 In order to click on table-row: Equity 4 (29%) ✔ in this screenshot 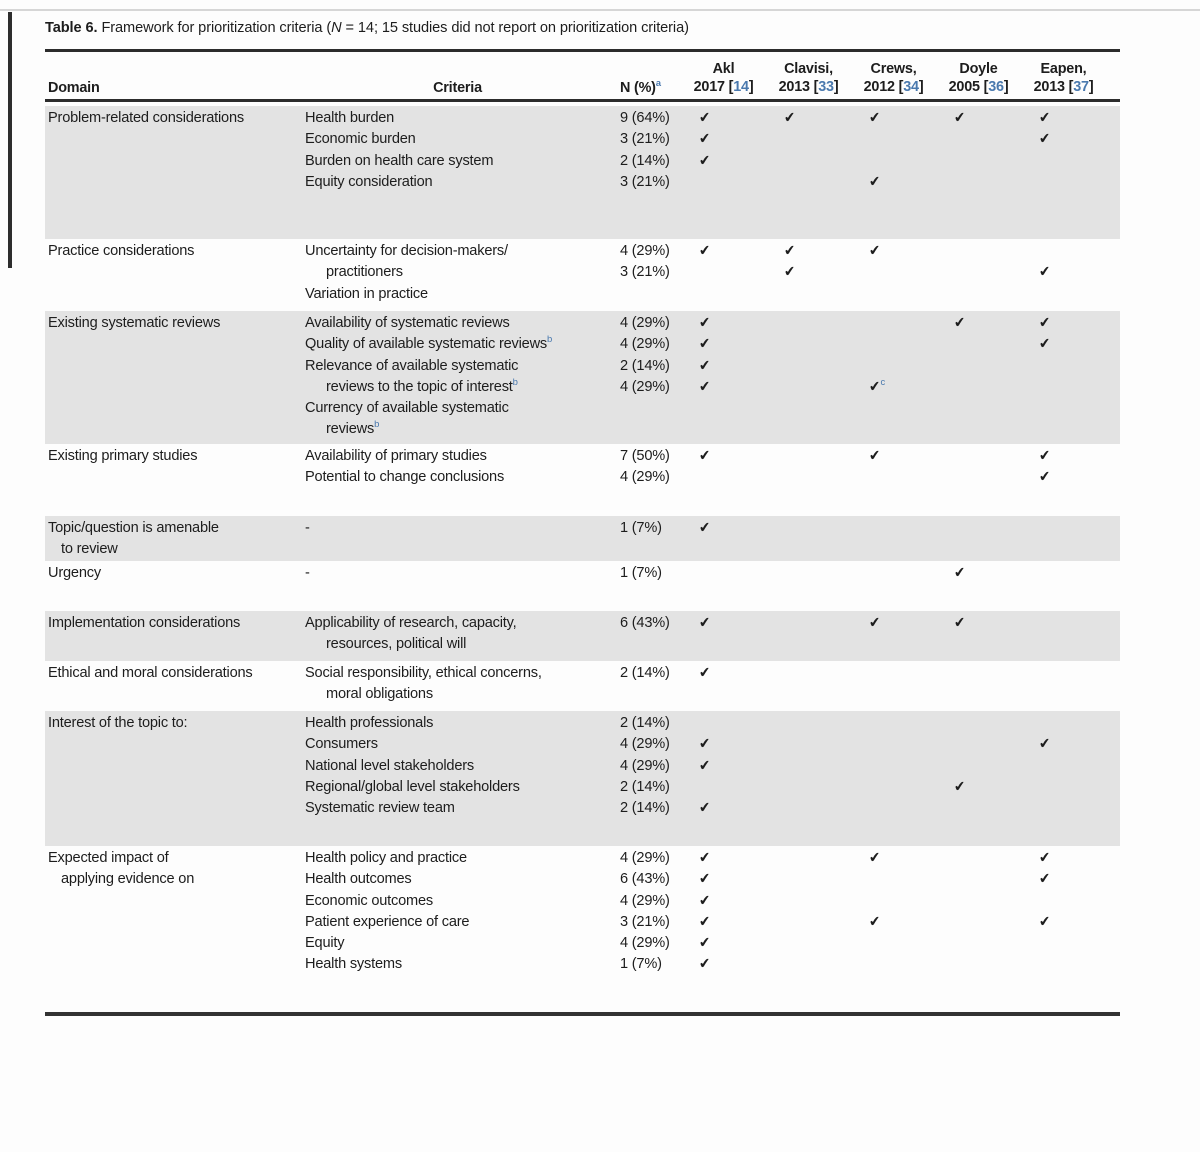, I will do `click(582, 943)`.